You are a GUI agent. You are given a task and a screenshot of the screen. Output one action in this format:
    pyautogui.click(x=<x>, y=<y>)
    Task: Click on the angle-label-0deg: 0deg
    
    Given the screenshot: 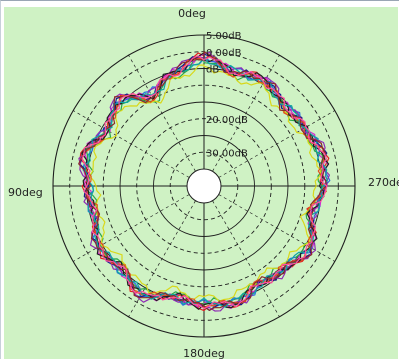 What is the action you would take?
    pyautogui.click(x=192, y=13)
    